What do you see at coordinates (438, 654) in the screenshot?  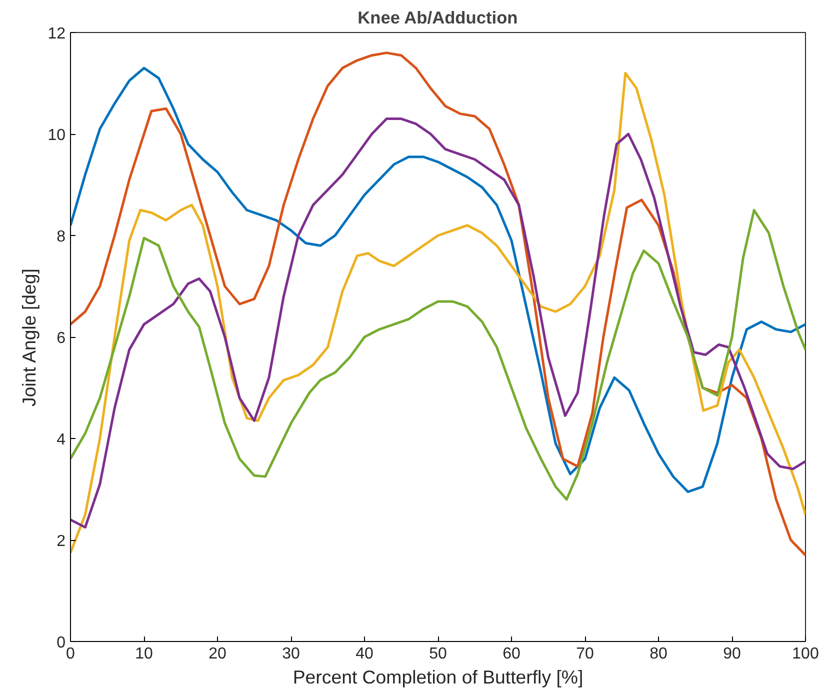 I see `x-tick-label: 50` at bounding box center [438, 654].